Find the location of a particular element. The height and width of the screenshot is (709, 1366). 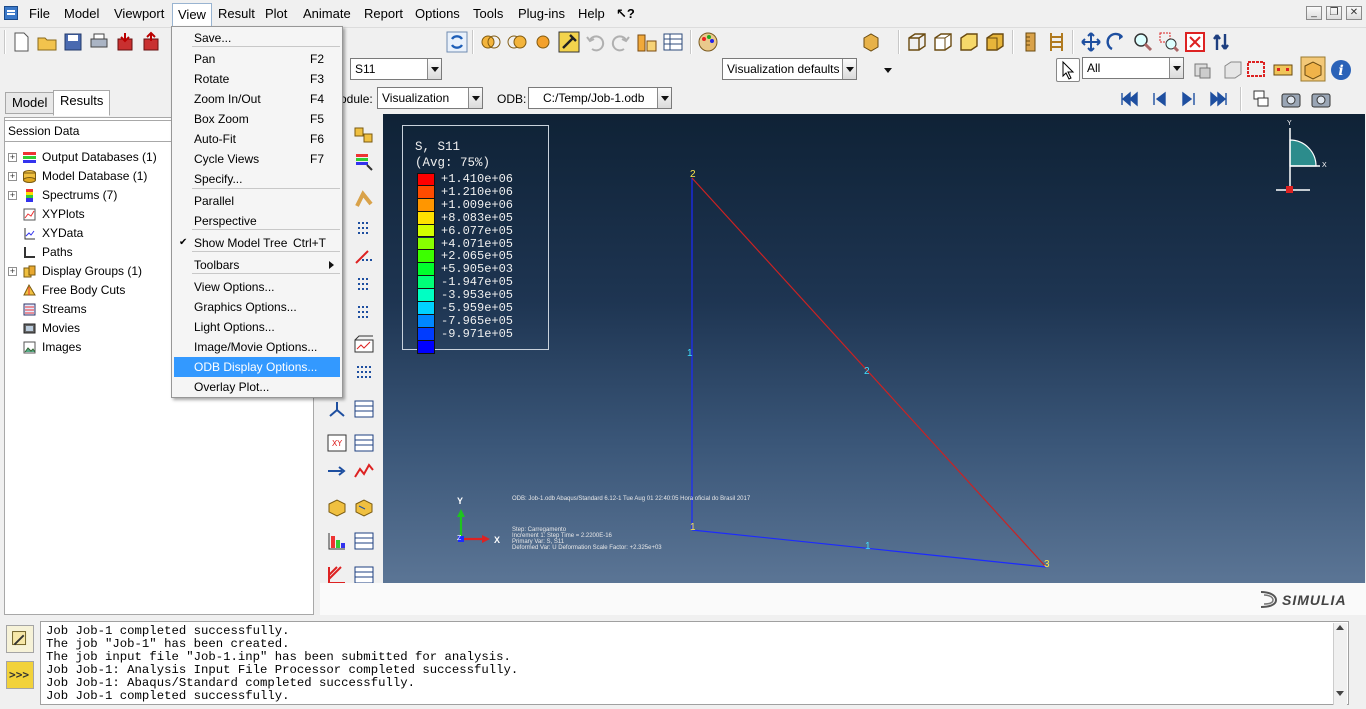

view-menu-item-rotate: Rotate F3 is located at coordinates (257, 79).